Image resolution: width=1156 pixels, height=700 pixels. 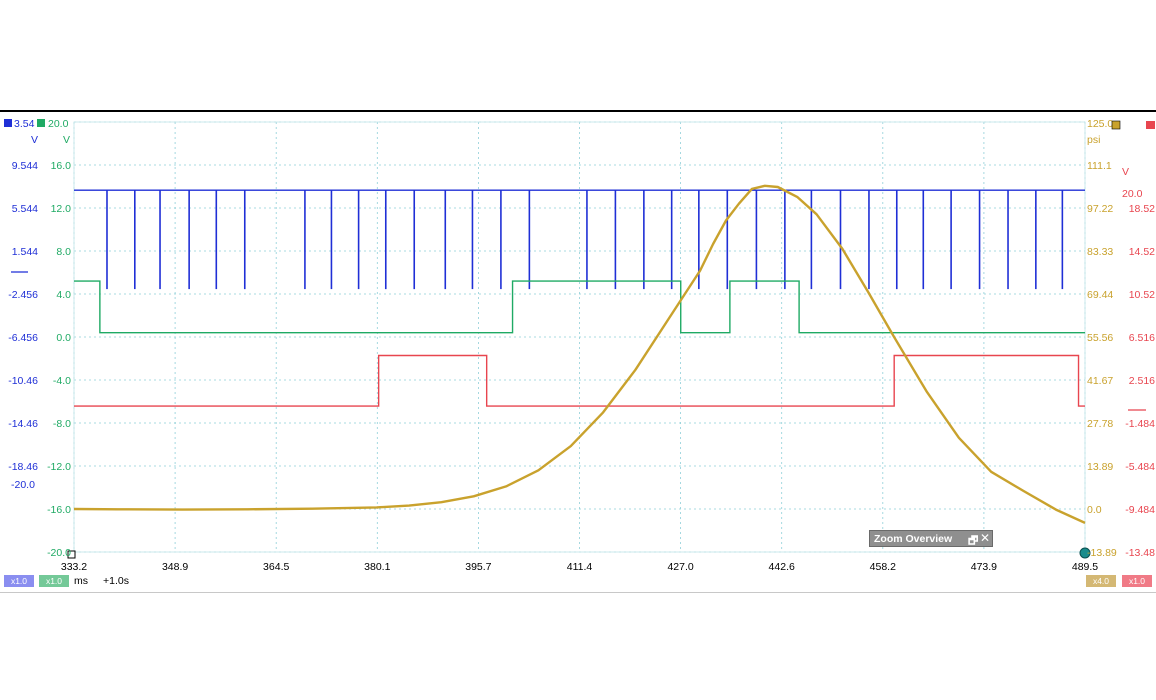 I want to click on x-tick-label: 411.4, so click(x=580, y=567).